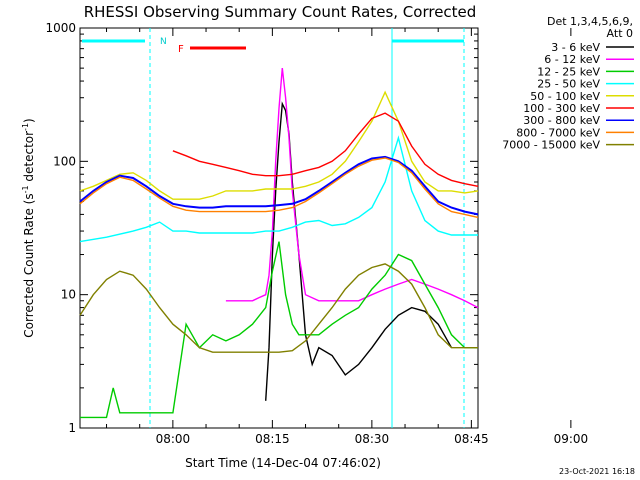 This screenshot has width=640, height=480. Describe the element at coordinates (620, 33) in the screenshot. I see `legend-header-line2: Att 0` at that location.